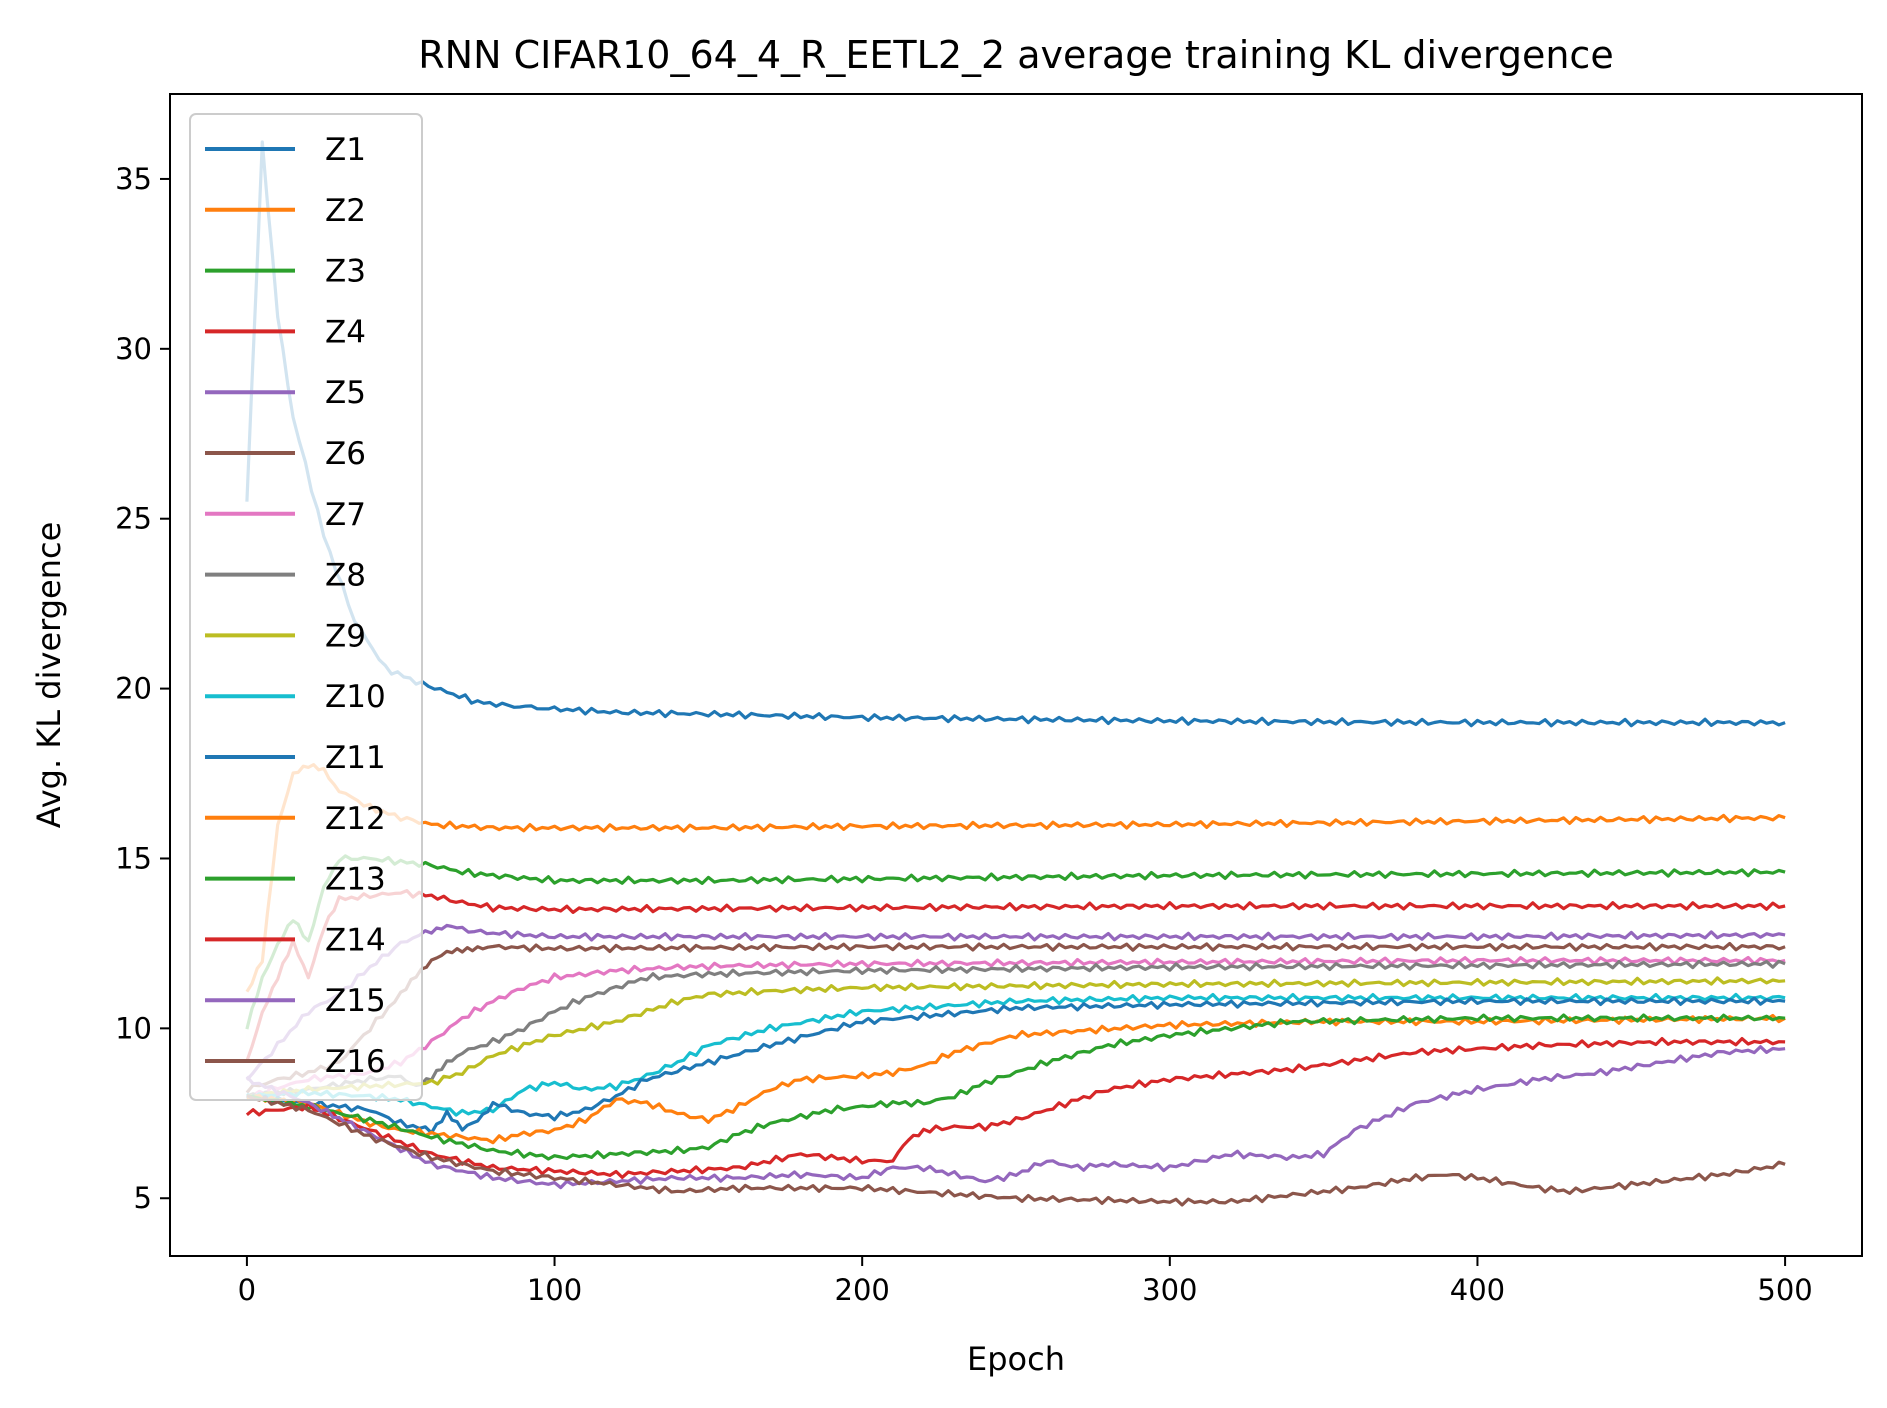 Image resolution: width=1887 pixels, height=1408 pixels. Describe the element at coordinates (1477, 1290) in the screenshot. I see `x-tick-label: 400` at that location.